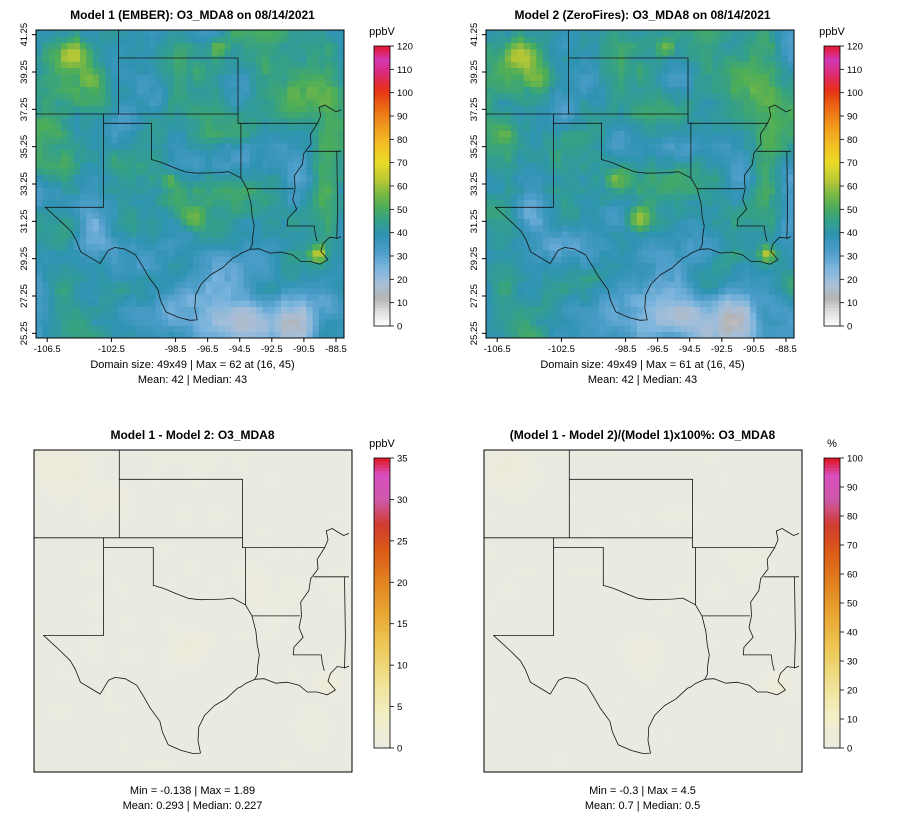  Describe the element at coordinates (404, 70) in the screenshot. I see `svg-text: 110` at that location.